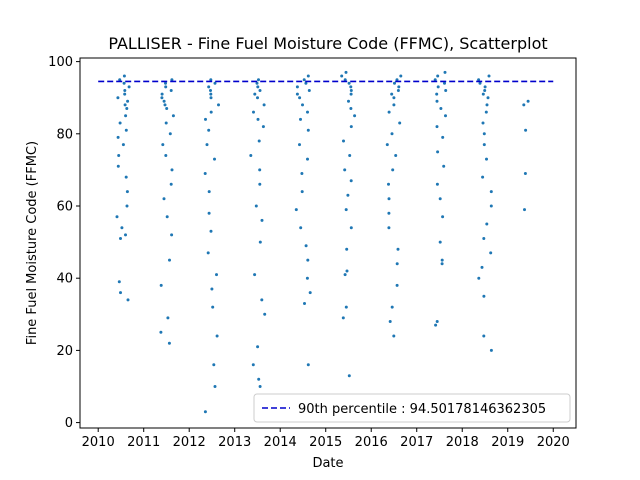 The height and width of the screenshot is (480, 640). What do you see at coordinates (64, 279) in the screenshot?
I see `y-tick-label: 40` at bounding box center [64, 279].